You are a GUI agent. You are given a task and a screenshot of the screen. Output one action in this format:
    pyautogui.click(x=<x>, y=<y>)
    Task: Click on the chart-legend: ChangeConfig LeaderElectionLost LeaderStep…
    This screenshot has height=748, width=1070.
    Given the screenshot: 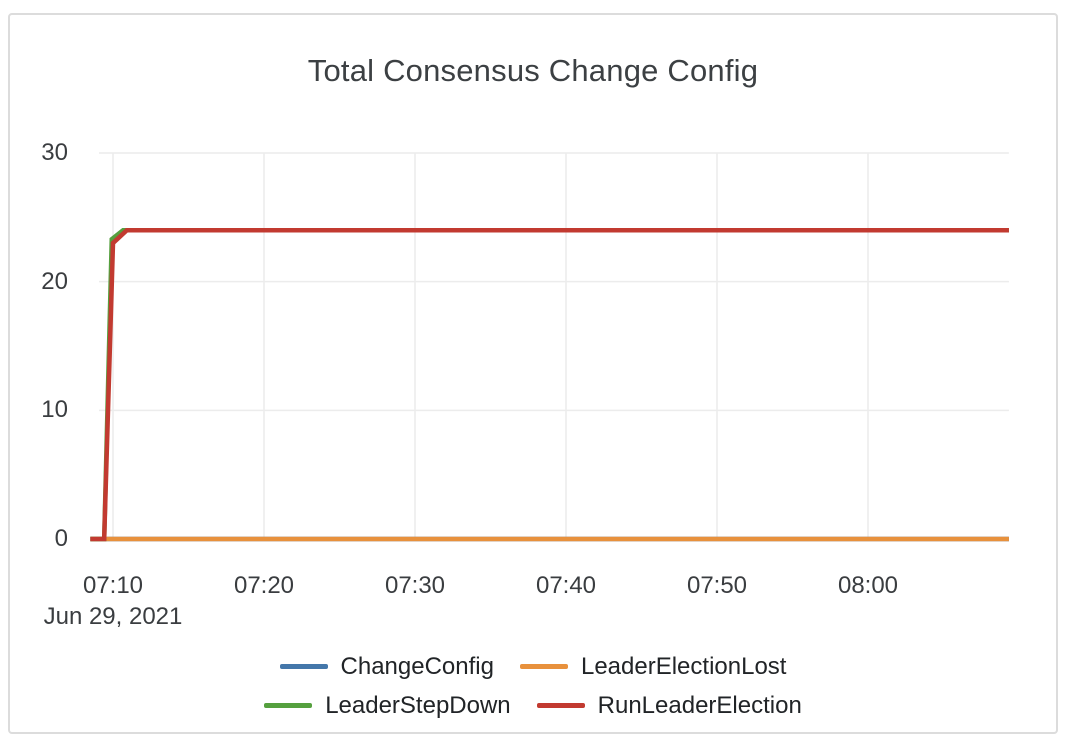 What is the action you would take?
    pyautogui.click(x=533, y=686)
    